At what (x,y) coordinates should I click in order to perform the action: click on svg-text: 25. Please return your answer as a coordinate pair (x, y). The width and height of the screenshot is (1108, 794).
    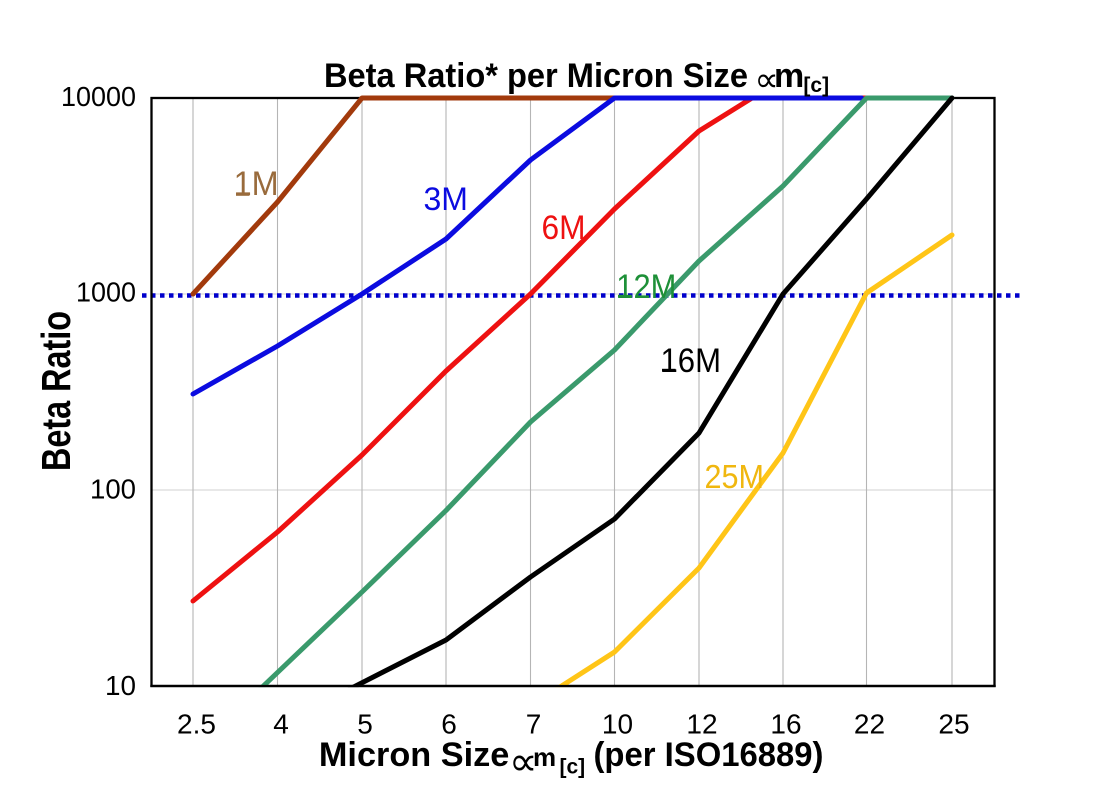
    Looking at the image, I should click on (953, 724).